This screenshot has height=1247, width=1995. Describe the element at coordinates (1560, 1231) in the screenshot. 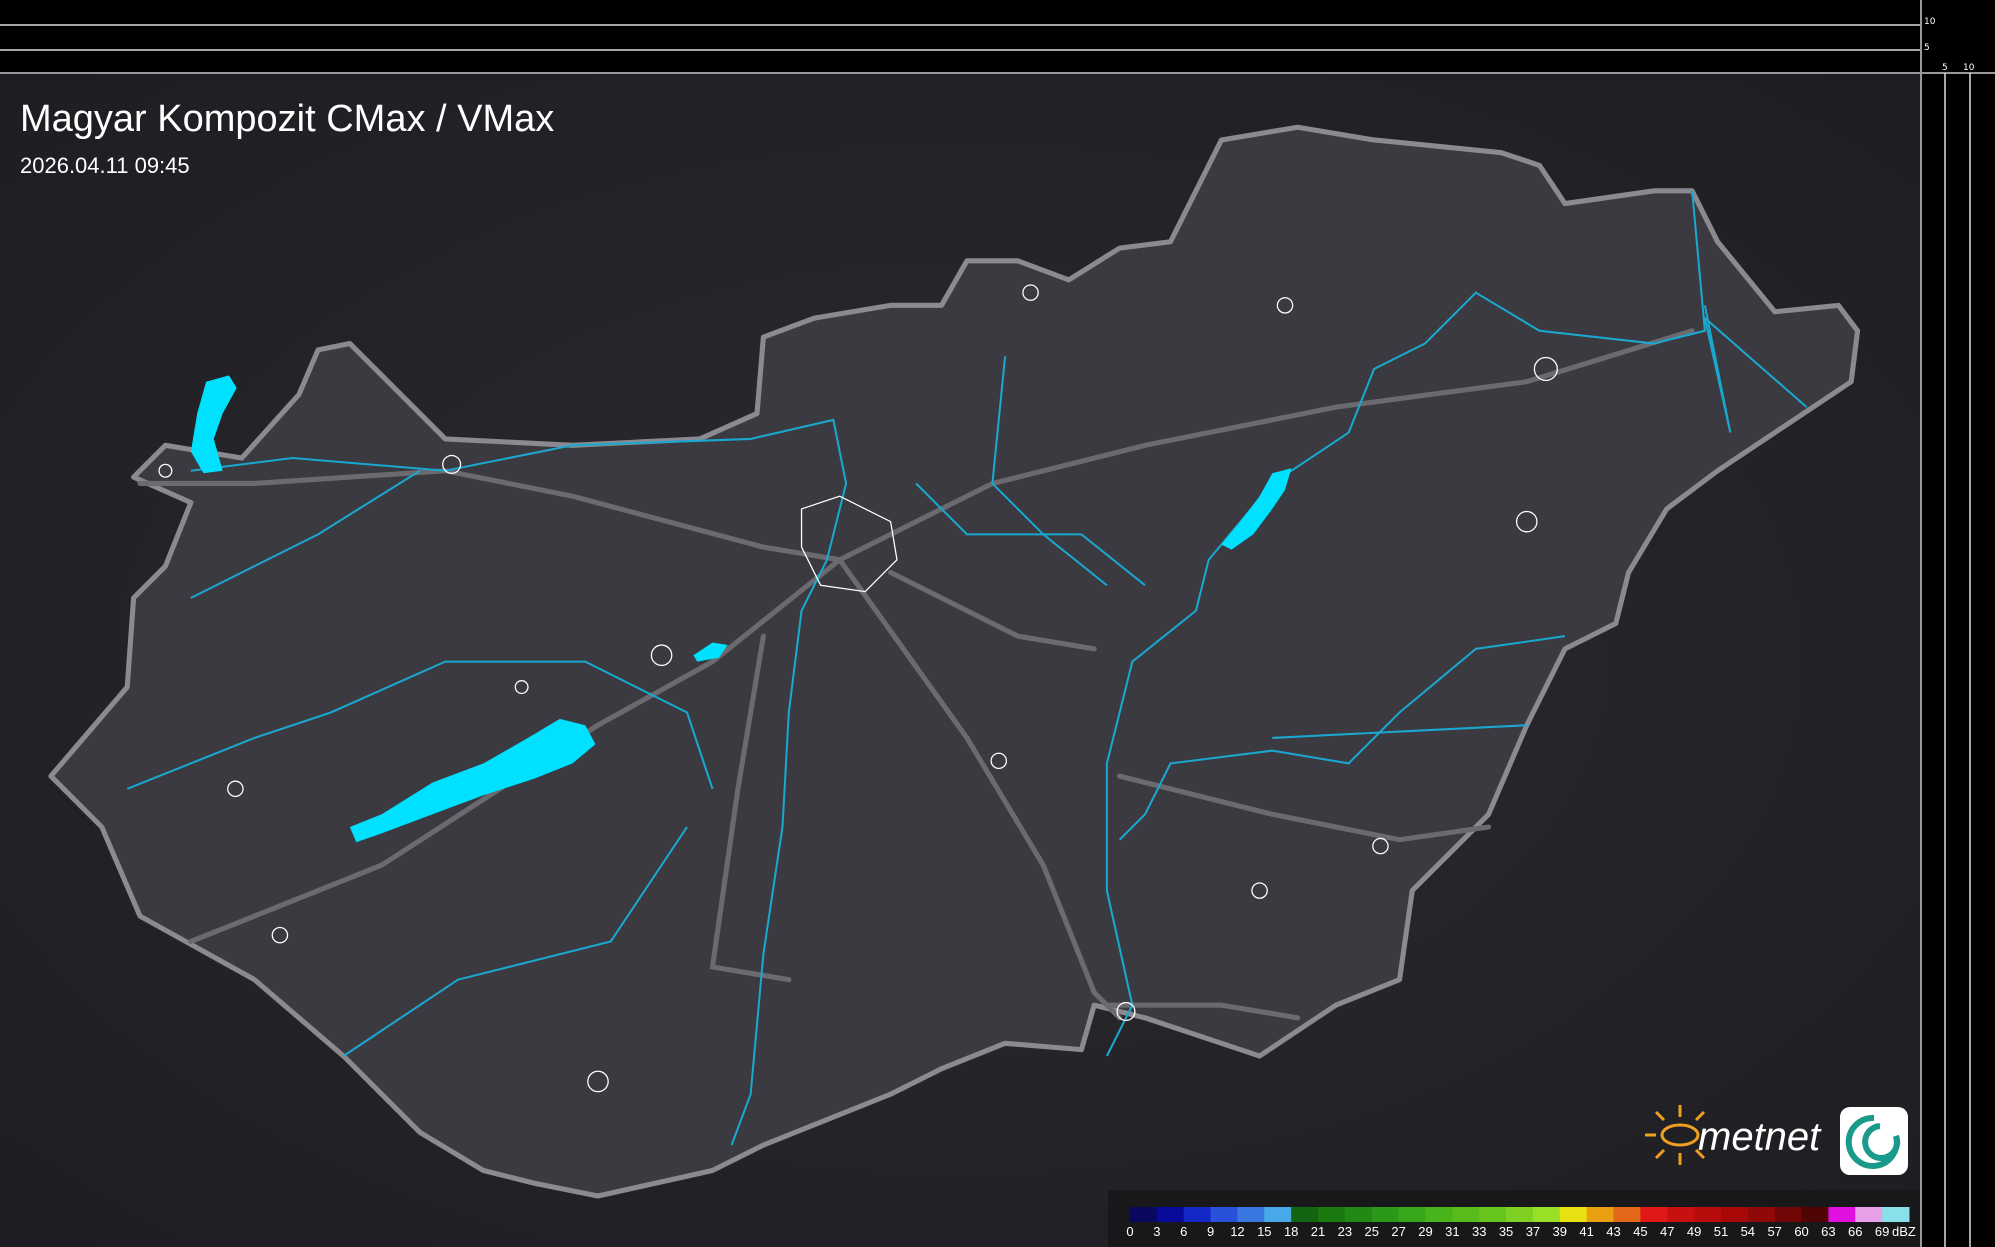

I see `legend-label: 39` at that location.